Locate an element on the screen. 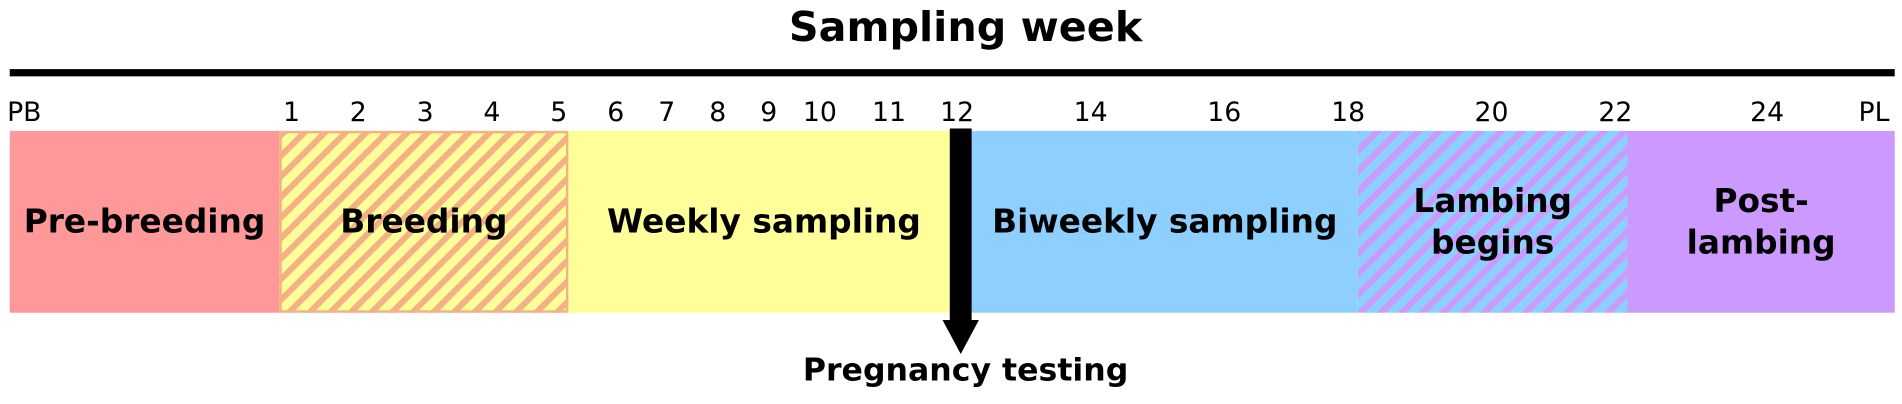 The image size is (1902, 404). annotation: Pregnancy testing is located at coordinates (965, 371).